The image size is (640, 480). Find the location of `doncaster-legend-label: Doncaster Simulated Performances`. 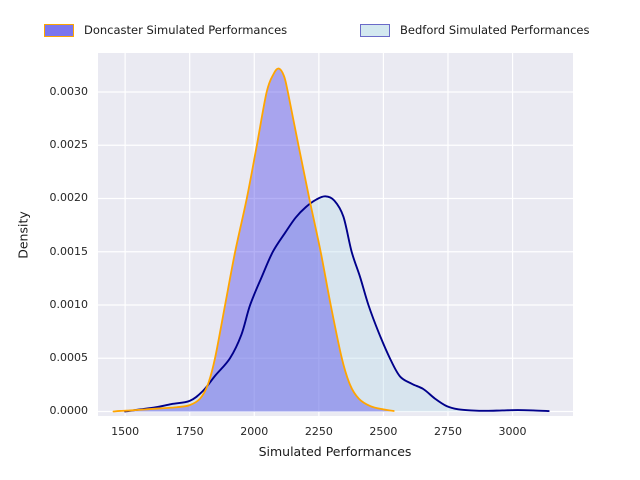

doncaster-legend-label: Doncaster Simulated Performances is located at coordinates (186, 30).